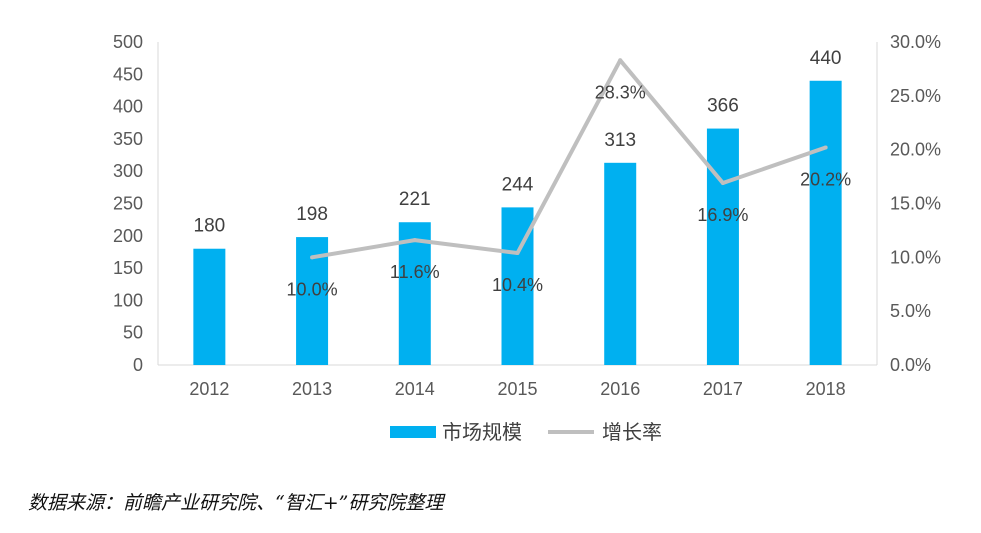 The image size is (981, 533). What do you see at coordinates (133, 333) in the screenshot?
I see `y-left-tick-label: 50` at bounding box center [133, 333].